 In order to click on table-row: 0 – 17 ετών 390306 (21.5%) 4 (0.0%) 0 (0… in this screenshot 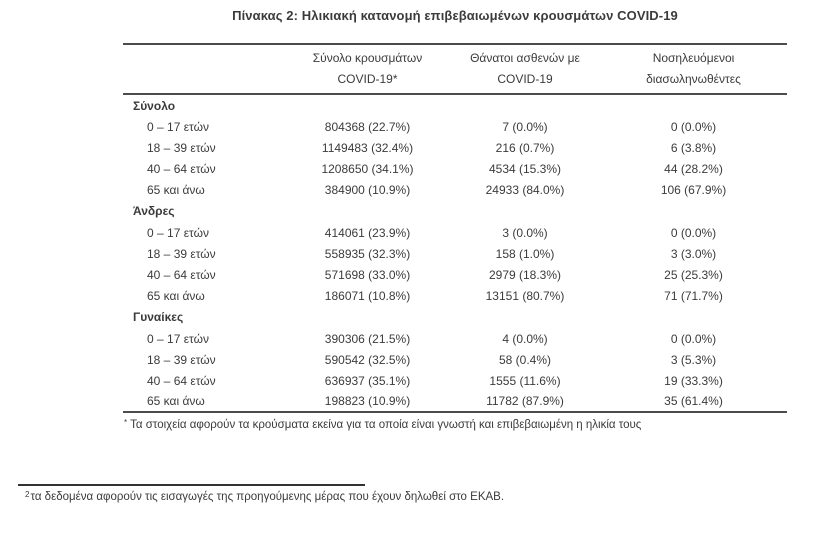, I will do `click(455, 338)`.